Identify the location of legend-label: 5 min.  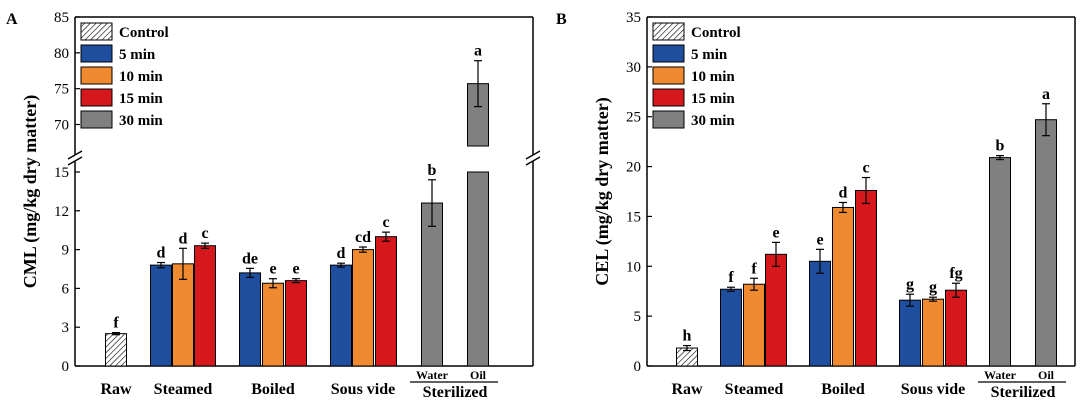
(709, 55).